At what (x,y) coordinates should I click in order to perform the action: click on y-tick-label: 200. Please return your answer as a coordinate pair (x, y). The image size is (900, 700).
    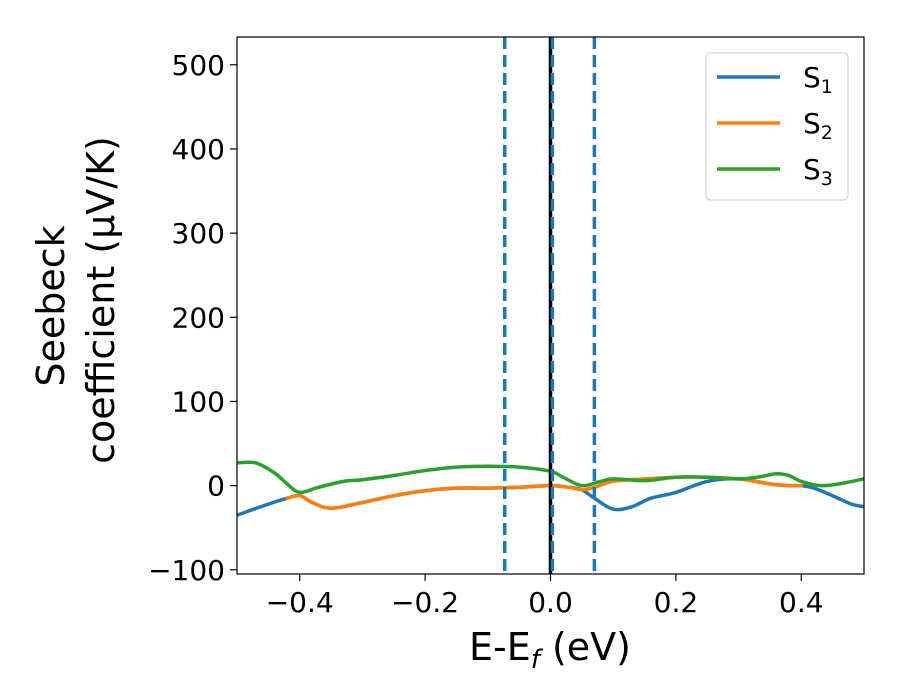
    Looking at the image, I should click on (198, 317).